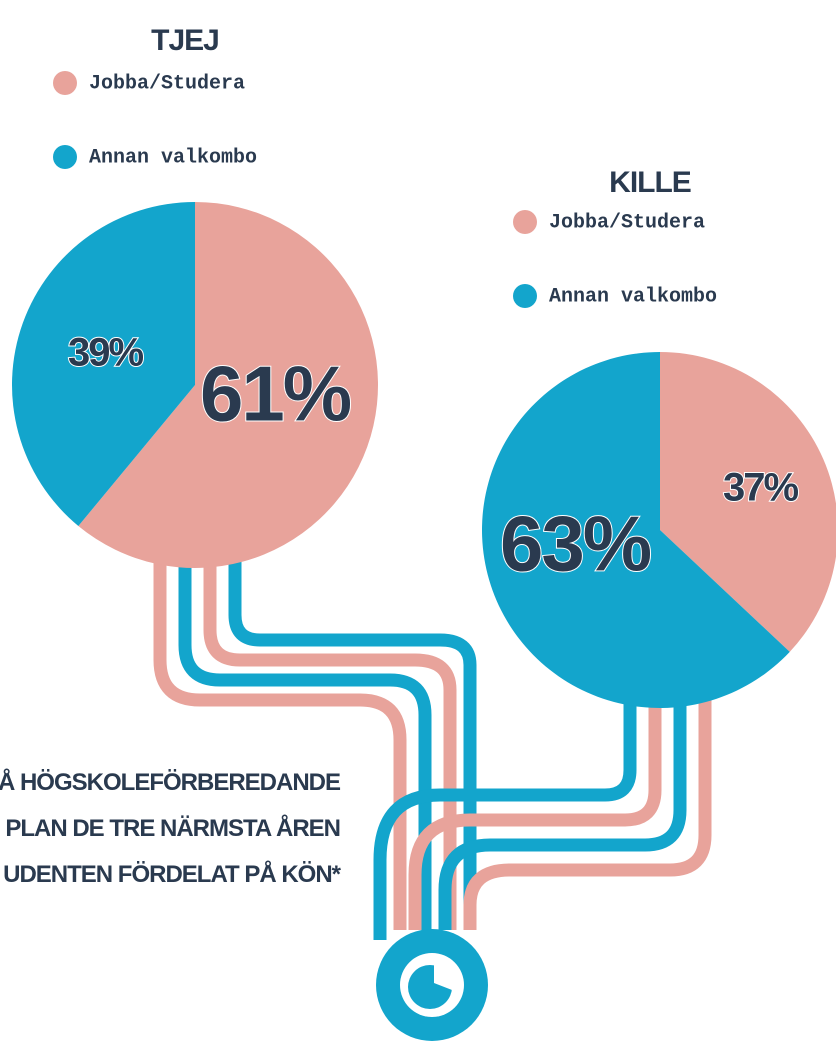  What do you see at coordinates (650, 182) in the screenshot?
I see `chart-title: KILLE` at bounding box center [650, 182].